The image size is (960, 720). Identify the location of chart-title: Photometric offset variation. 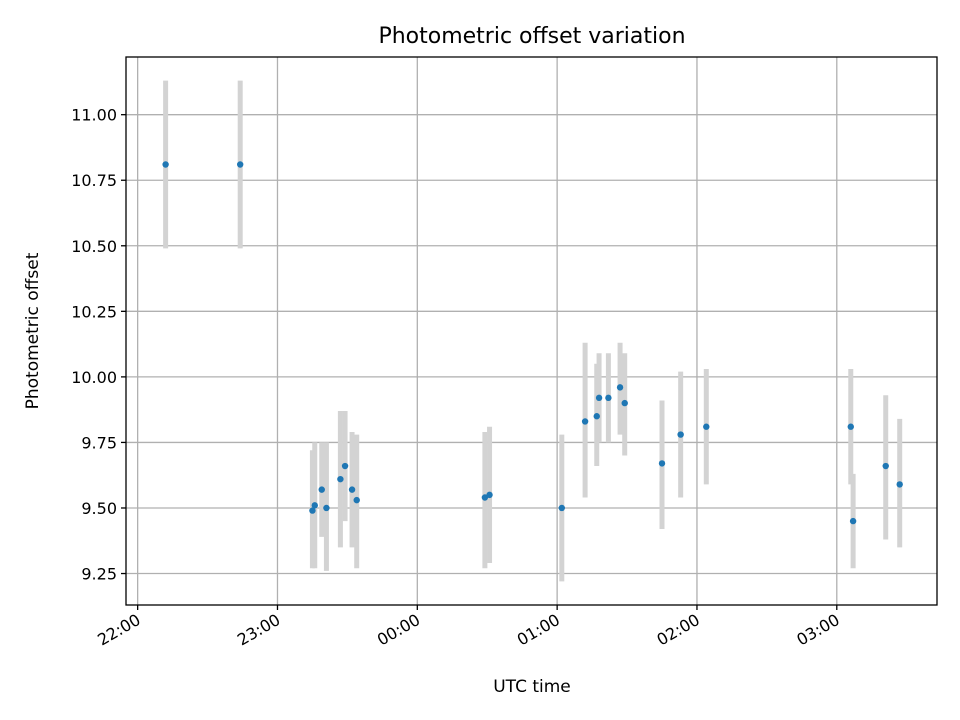
(531, 36).